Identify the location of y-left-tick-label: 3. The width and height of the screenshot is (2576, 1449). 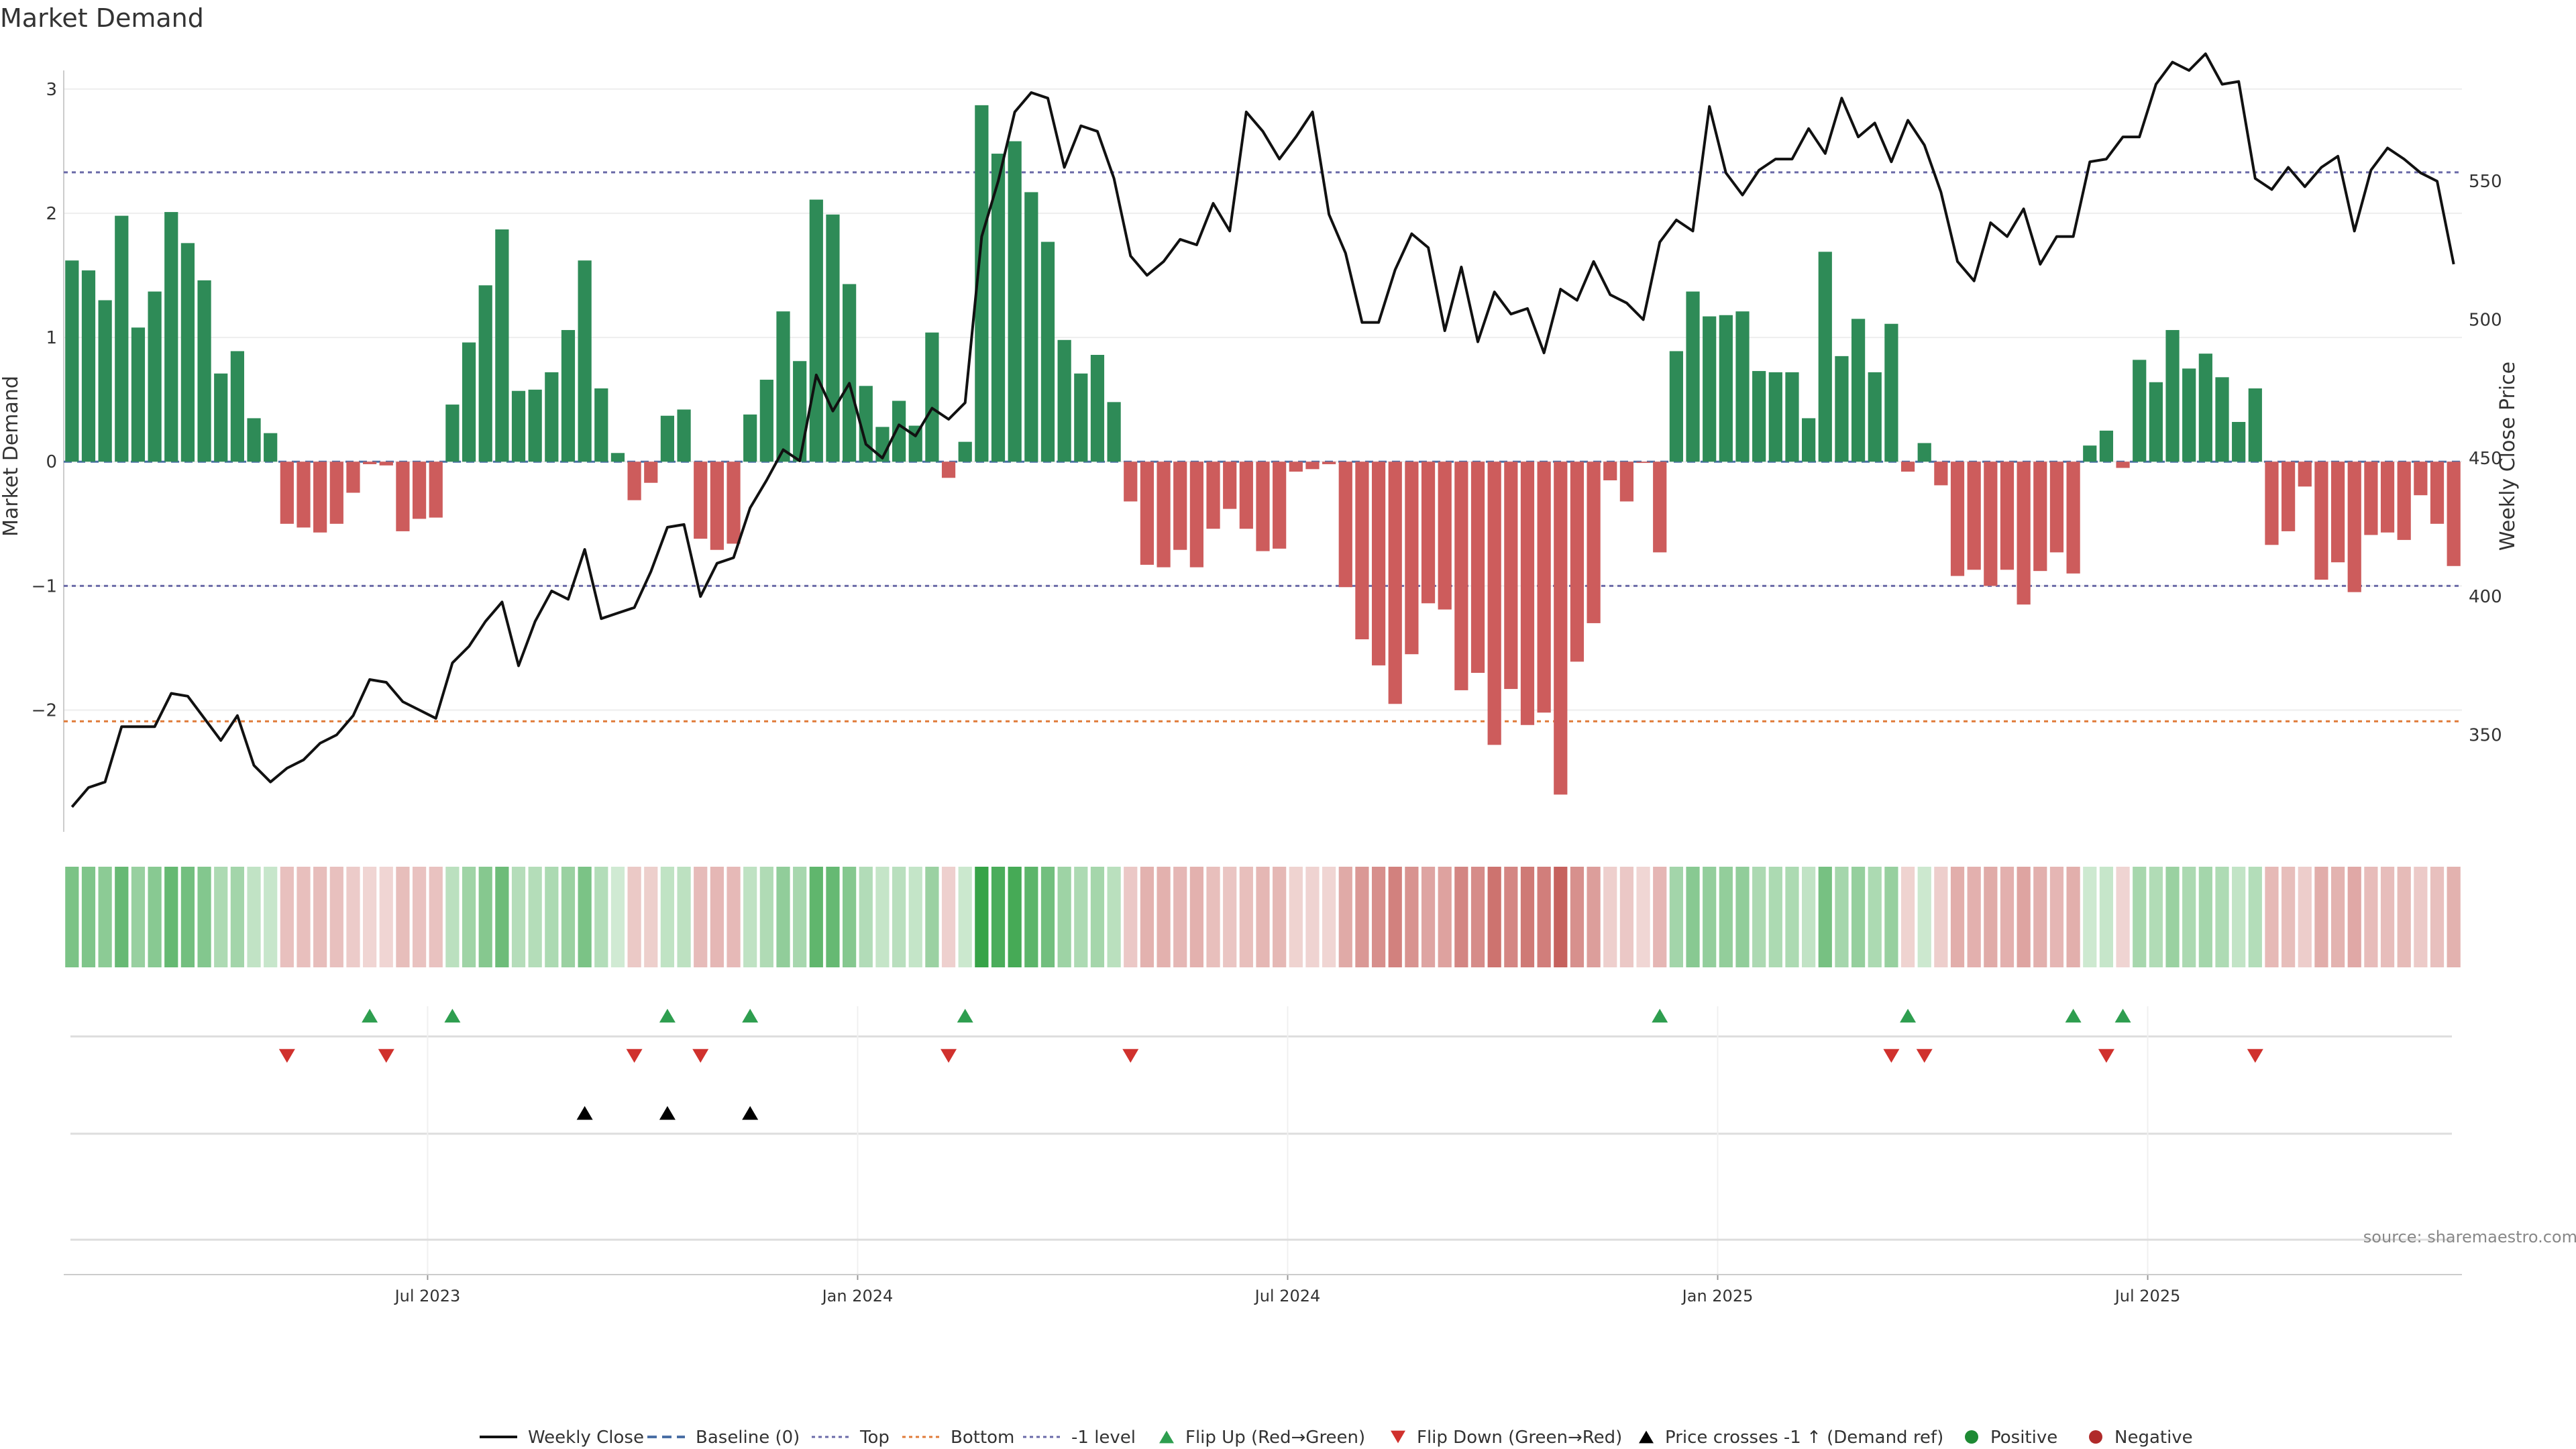
(51, 90).